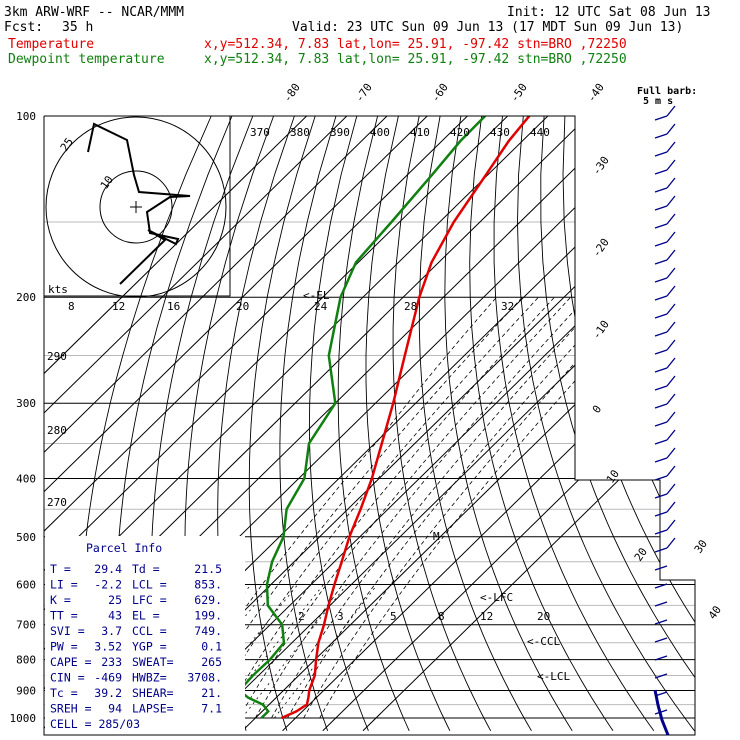  Describe the element at coordinates (242, 306) in the screenshot. I see `hodograph-speed-label: 20` at that location.